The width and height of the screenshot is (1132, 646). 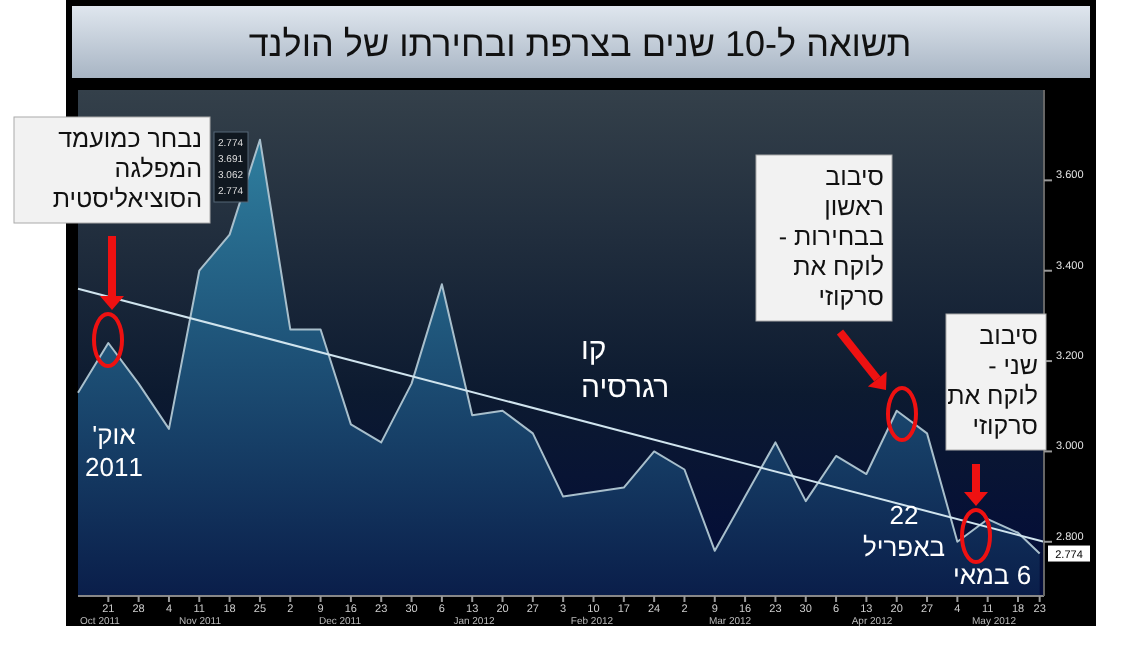 What do you see at coordinates (580, 44) in the screenshot?
I see `chart-title: תשואה ל-10 שנים בצרפת ובחירתו של הולנד` at bounding box center [580, 44].